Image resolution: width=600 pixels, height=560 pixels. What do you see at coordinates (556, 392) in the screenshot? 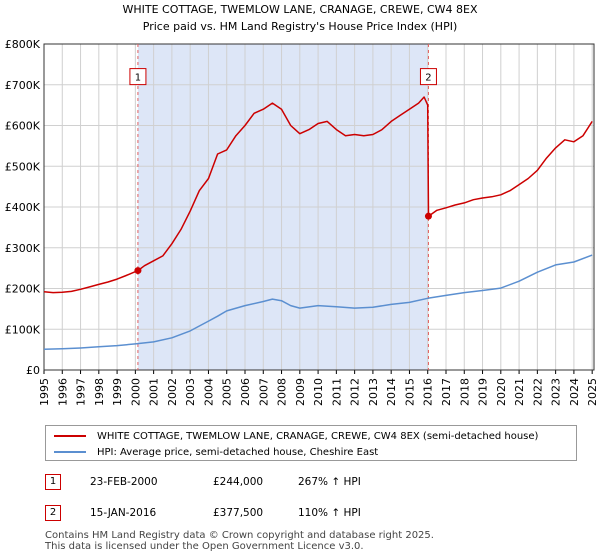
I see `x-tick-label: 2023` at bounding box center [556, 392].